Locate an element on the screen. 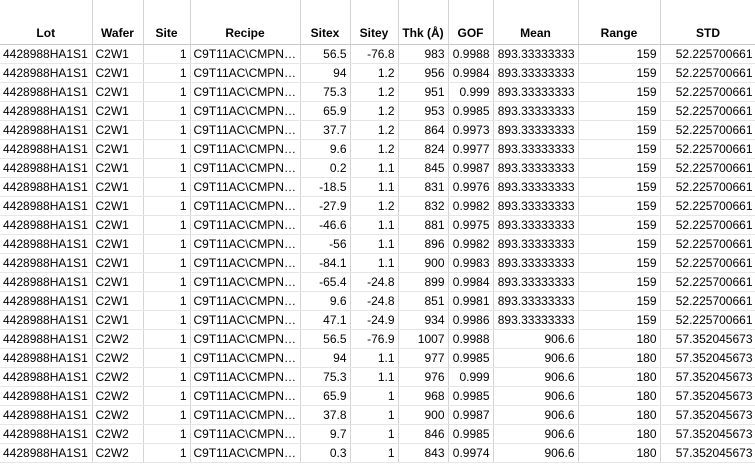  cell-thk: 831 is located at coordinates (423, 187).